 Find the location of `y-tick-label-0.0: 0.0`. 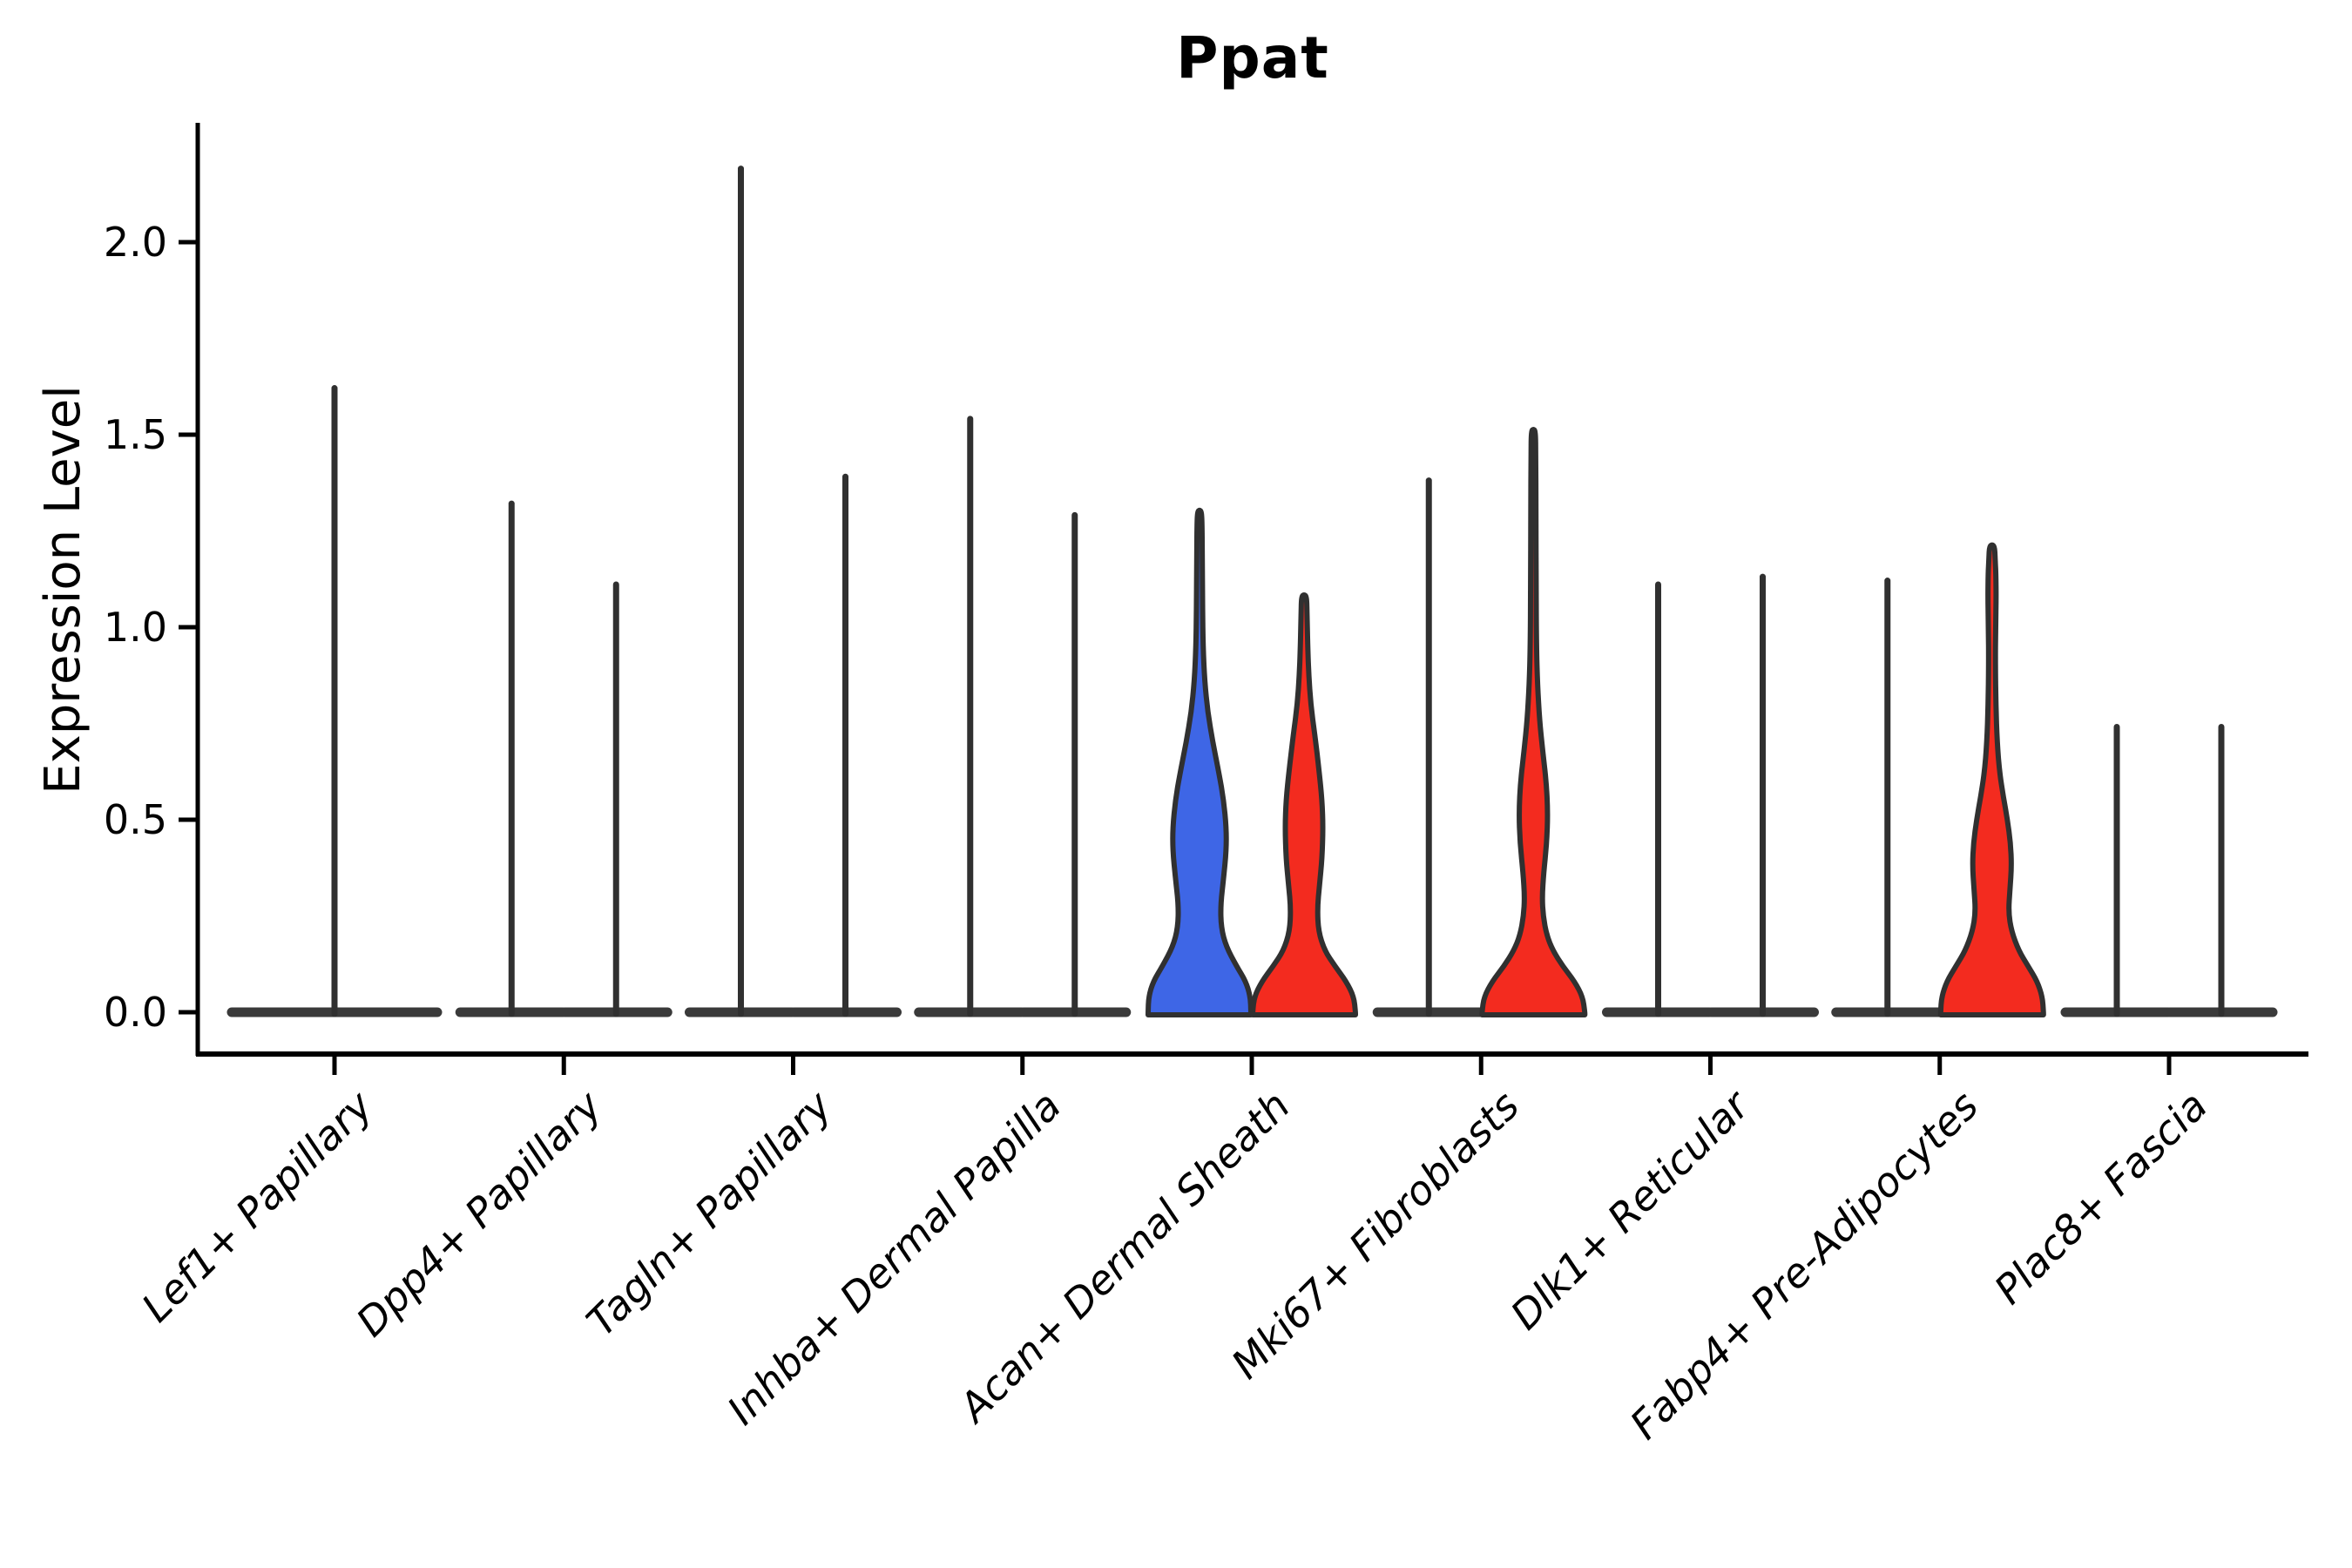

y-tick-label-0.0: 0.0 is located at coordinates (135, 1013).